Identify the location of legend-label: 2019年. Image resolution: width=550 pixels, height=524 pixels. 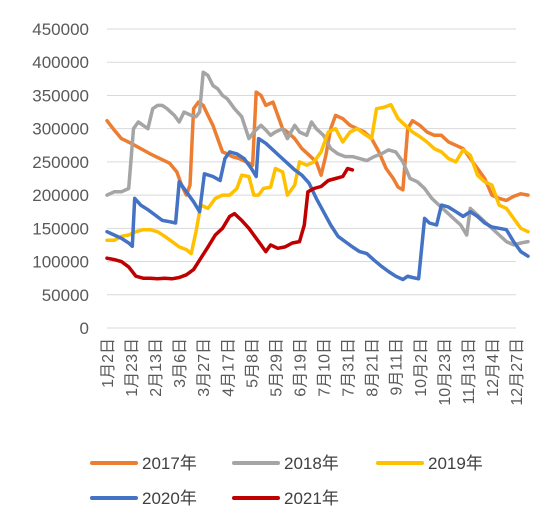
(455, 463).